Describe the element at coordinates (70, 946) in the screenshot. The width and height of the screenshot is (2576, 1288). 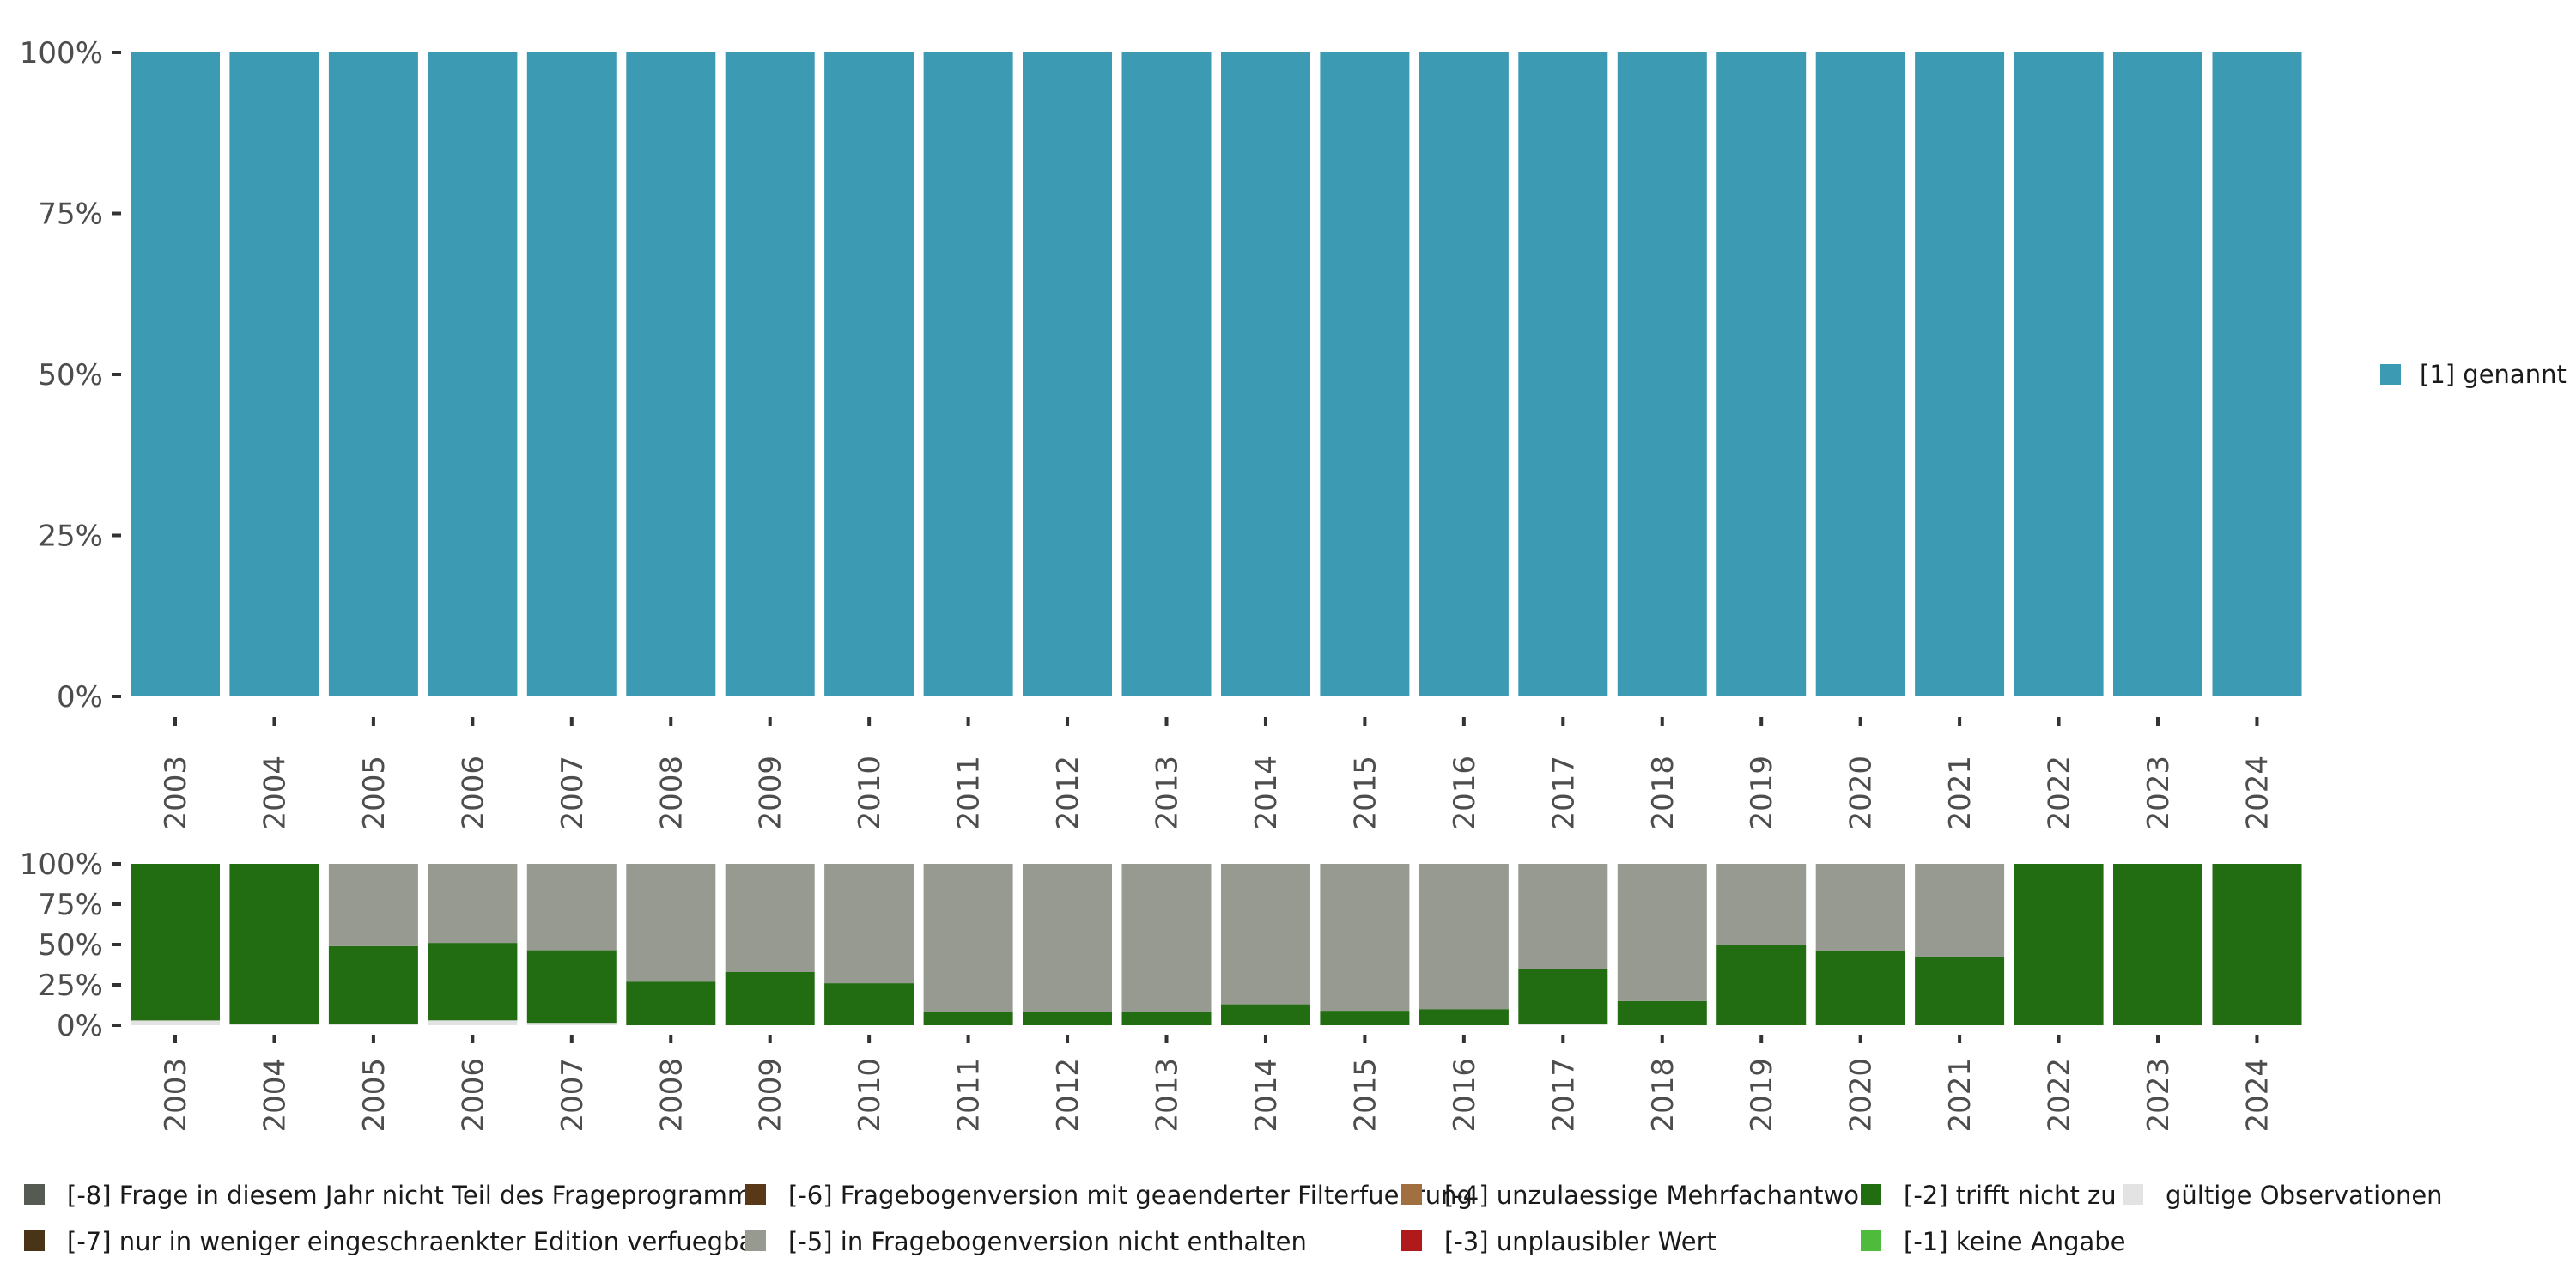
I see `bottom-y-tick-label: 50%` at that location.